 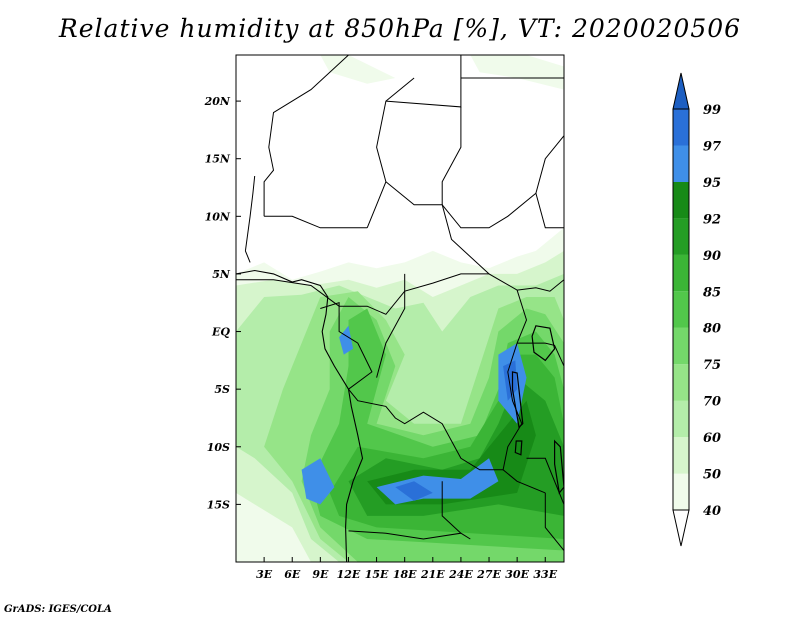 What do you see at coordinates (712, 438) in the screenshot?
I see `colorbar-label: 60` at bounding box center [712, 438].